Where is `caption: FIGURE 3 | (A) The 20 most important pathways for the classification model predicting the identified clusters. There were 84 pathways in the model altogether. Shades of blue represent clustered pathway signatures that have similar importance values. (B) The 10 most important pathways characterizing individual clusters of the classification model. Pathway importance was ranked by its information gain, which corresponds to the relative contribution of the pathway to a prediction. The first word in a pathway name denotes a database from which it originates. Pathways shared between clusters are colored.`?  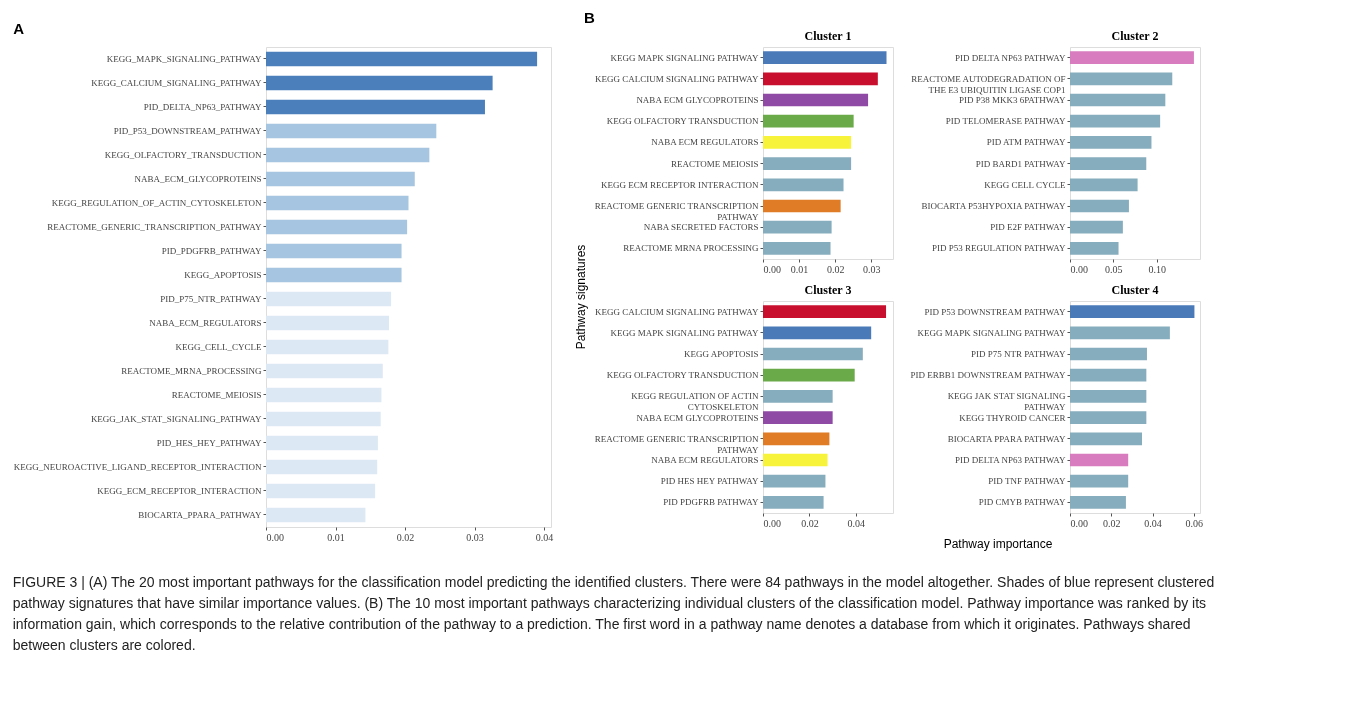 caption: FIGURE 3 | (A) The 20 most important pathways for the classification model predicting the identified clusters. There were 84 pathways in the model altogether. Shades of blue represent clustered pathway signatures that have similar importance values. (B) The 10 most important pathways characterizing individual clusters of the classification model. Pathway importance was ranked by its information gain, which corresponds to the relative contribution of the pathway to a prediction. The first word in a pathway name denotes a database from which it originates. Pathways shared between clusters are colored. is located at coordinates (613, 613).